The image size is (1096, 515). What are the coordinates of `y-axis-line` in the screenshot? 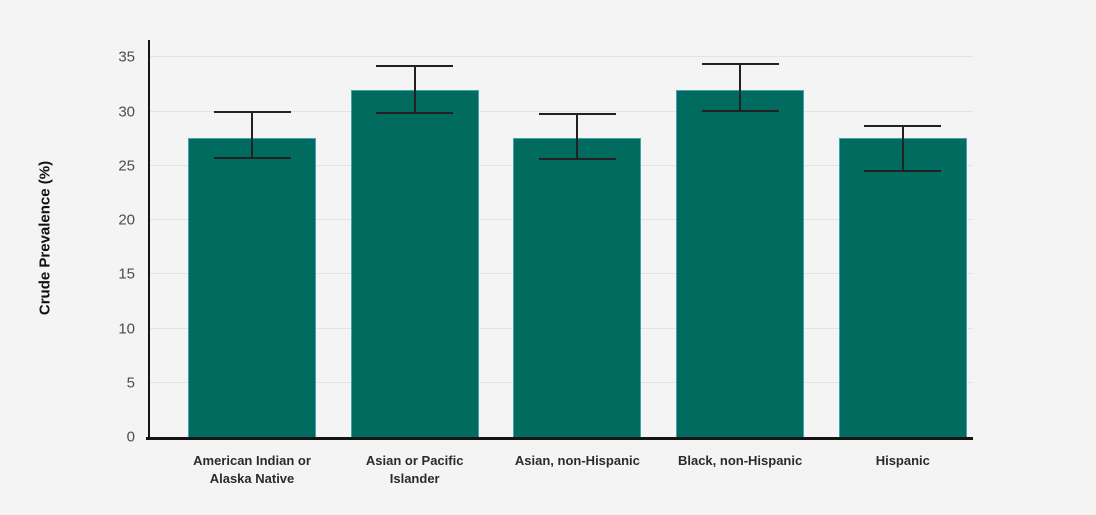 It's located at (149, 238).